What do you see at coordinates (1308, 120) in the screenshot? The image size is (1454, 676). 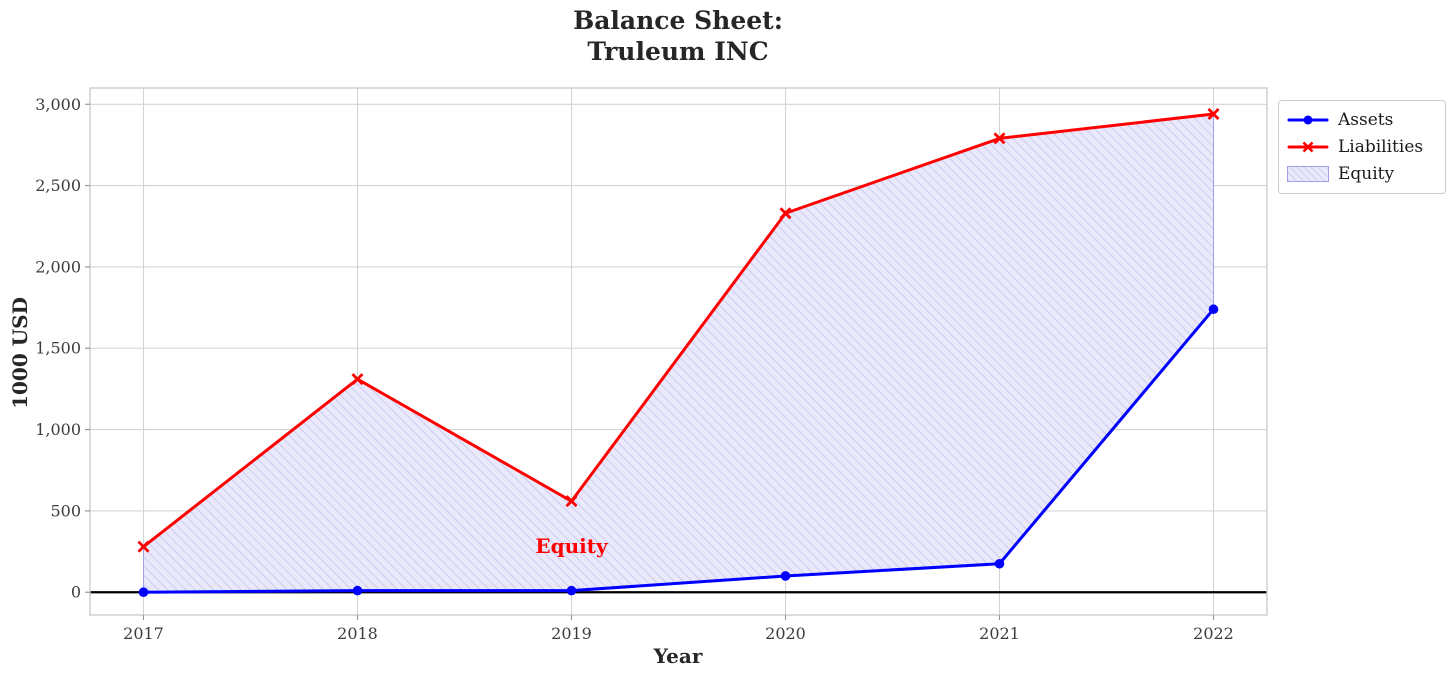 I see `assets-line-swatch-icon` at bounding box center [1308, 120].